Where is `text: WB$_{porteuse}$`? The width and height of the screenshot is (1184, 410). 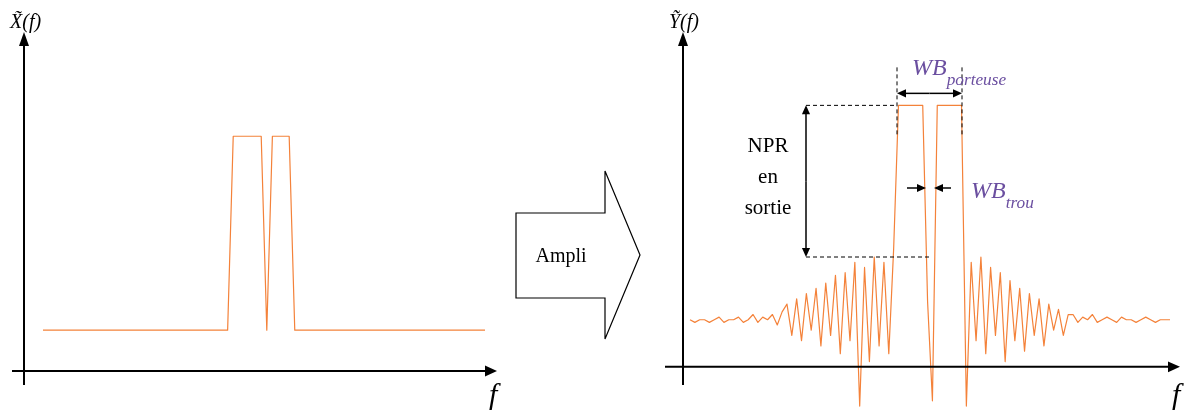
text: WB$_{porteuse}$ is located at coordinates (959, 71).